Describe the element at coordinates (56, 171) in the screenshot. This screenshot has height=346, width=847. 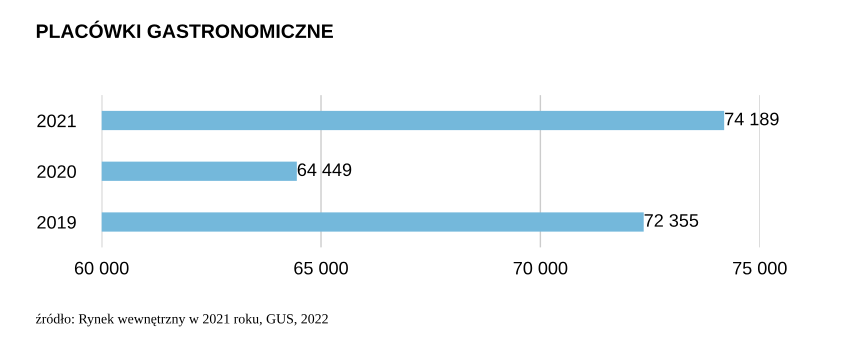
I see `y-tick-label: 2020` at that location.